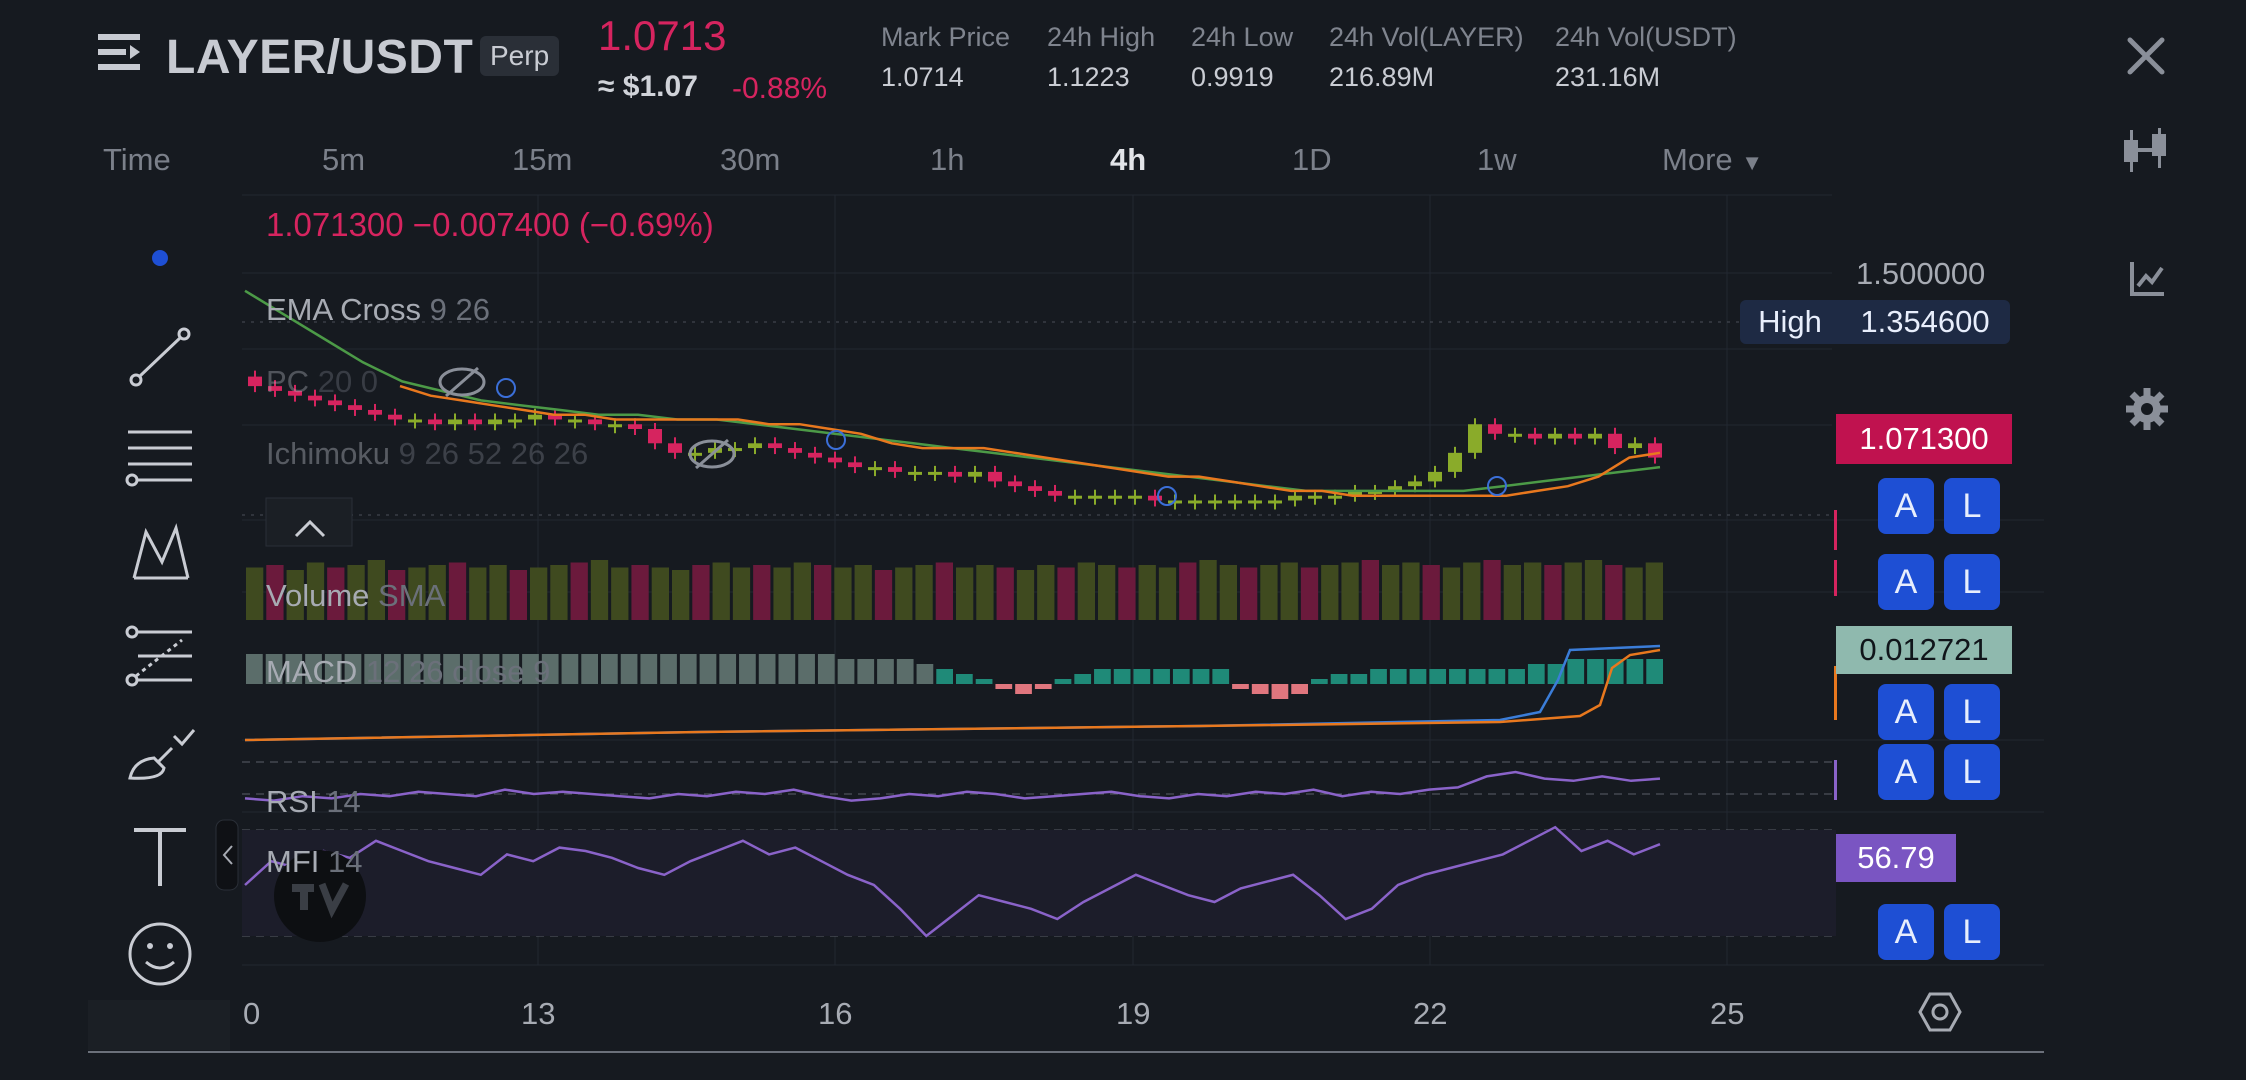 This screenshot has height=1080, width=2246. I want to click on trading-pair: LAYER/USDT, so click(320, 57).